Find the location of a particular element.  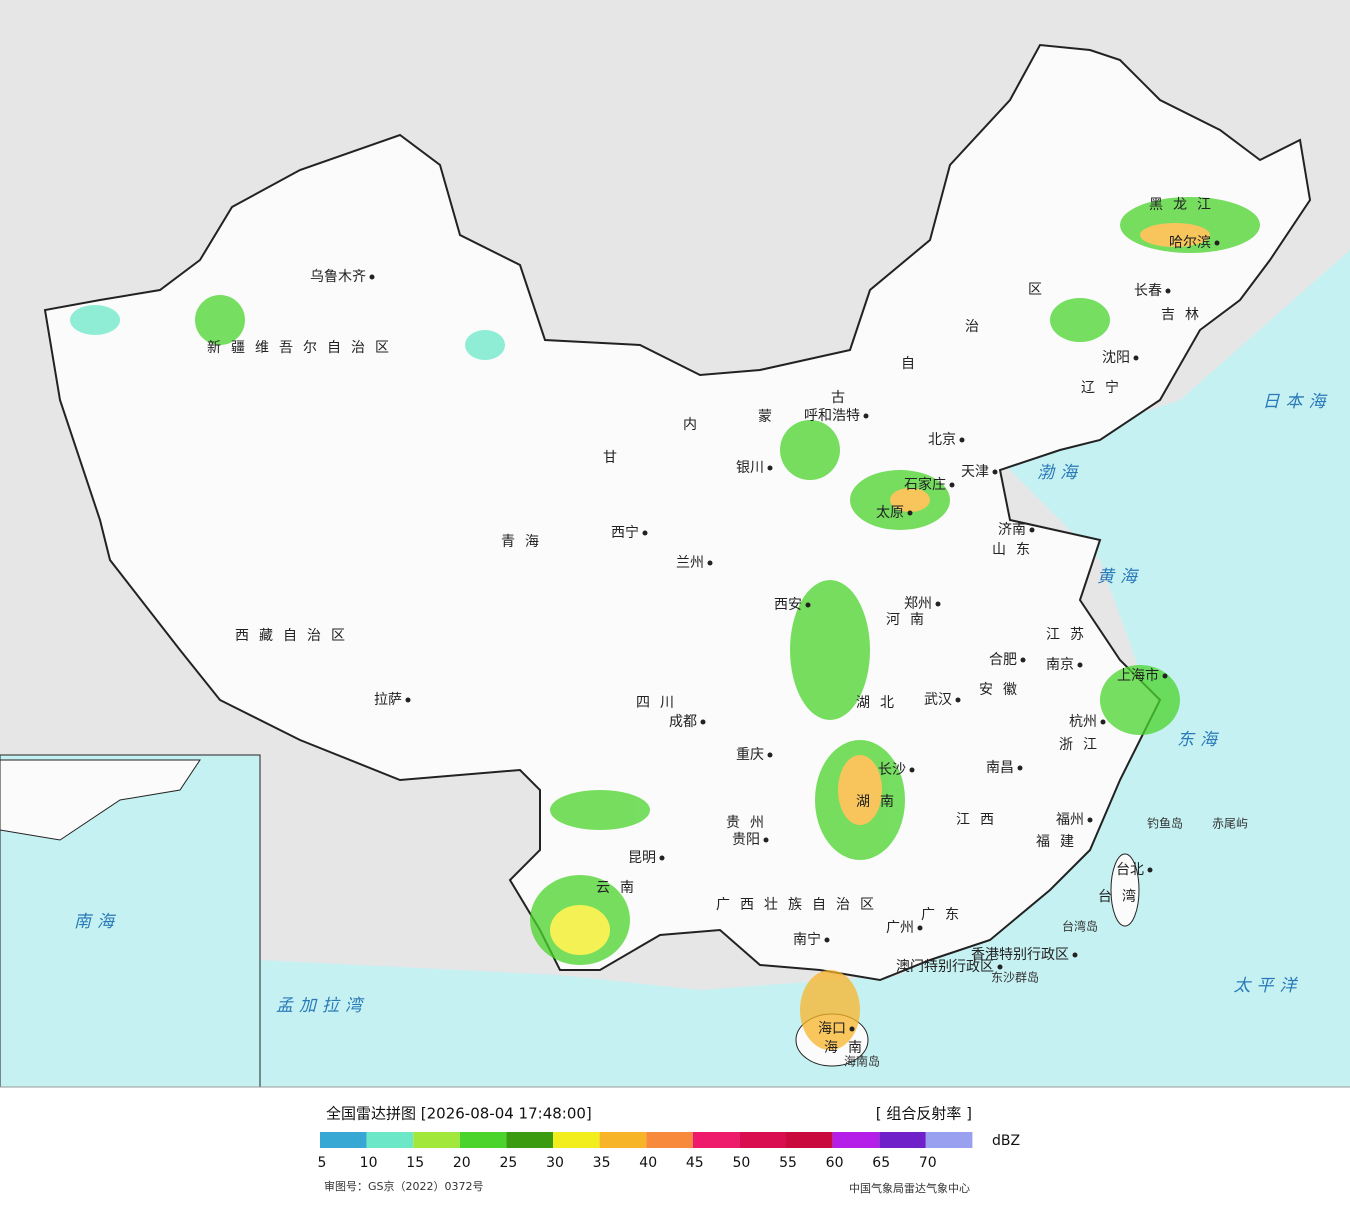

place-label: 自 is located at coordinates (908, 364).